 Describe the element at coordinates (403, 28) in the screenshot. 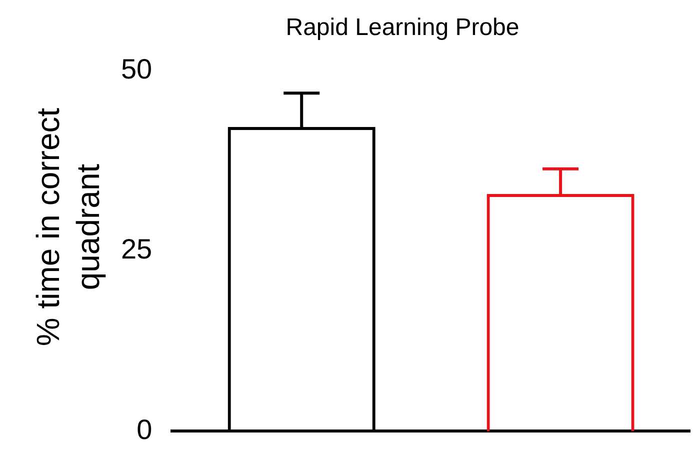

I see `chart-title: Rapid Learning Probe` at that location.